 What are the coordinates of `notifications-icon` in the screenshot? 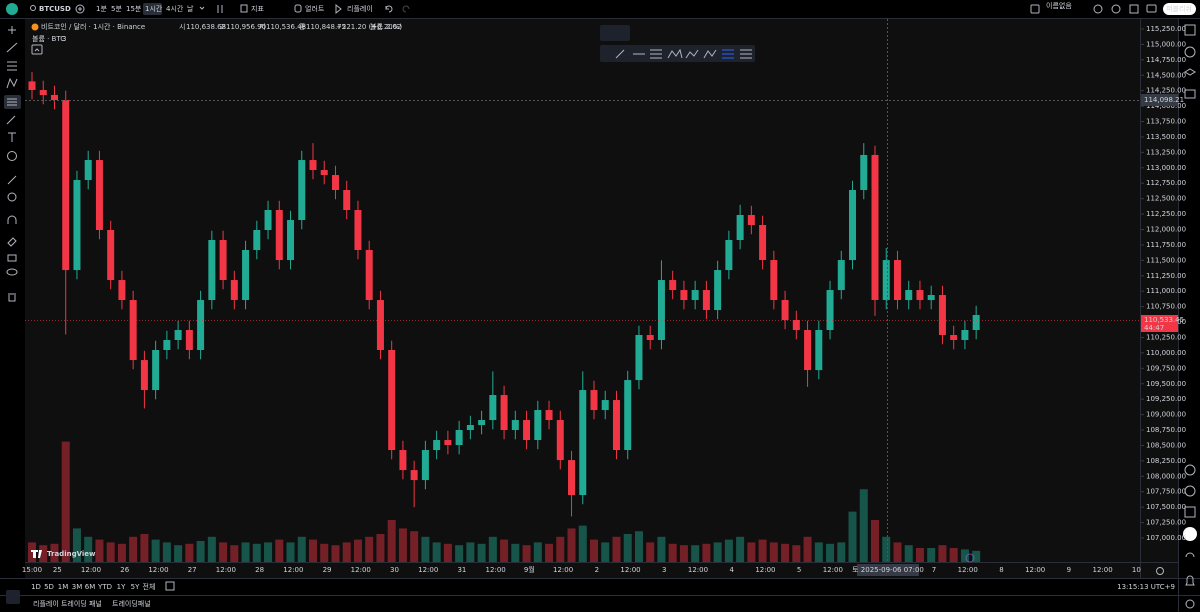 It's located at (1190, 580).